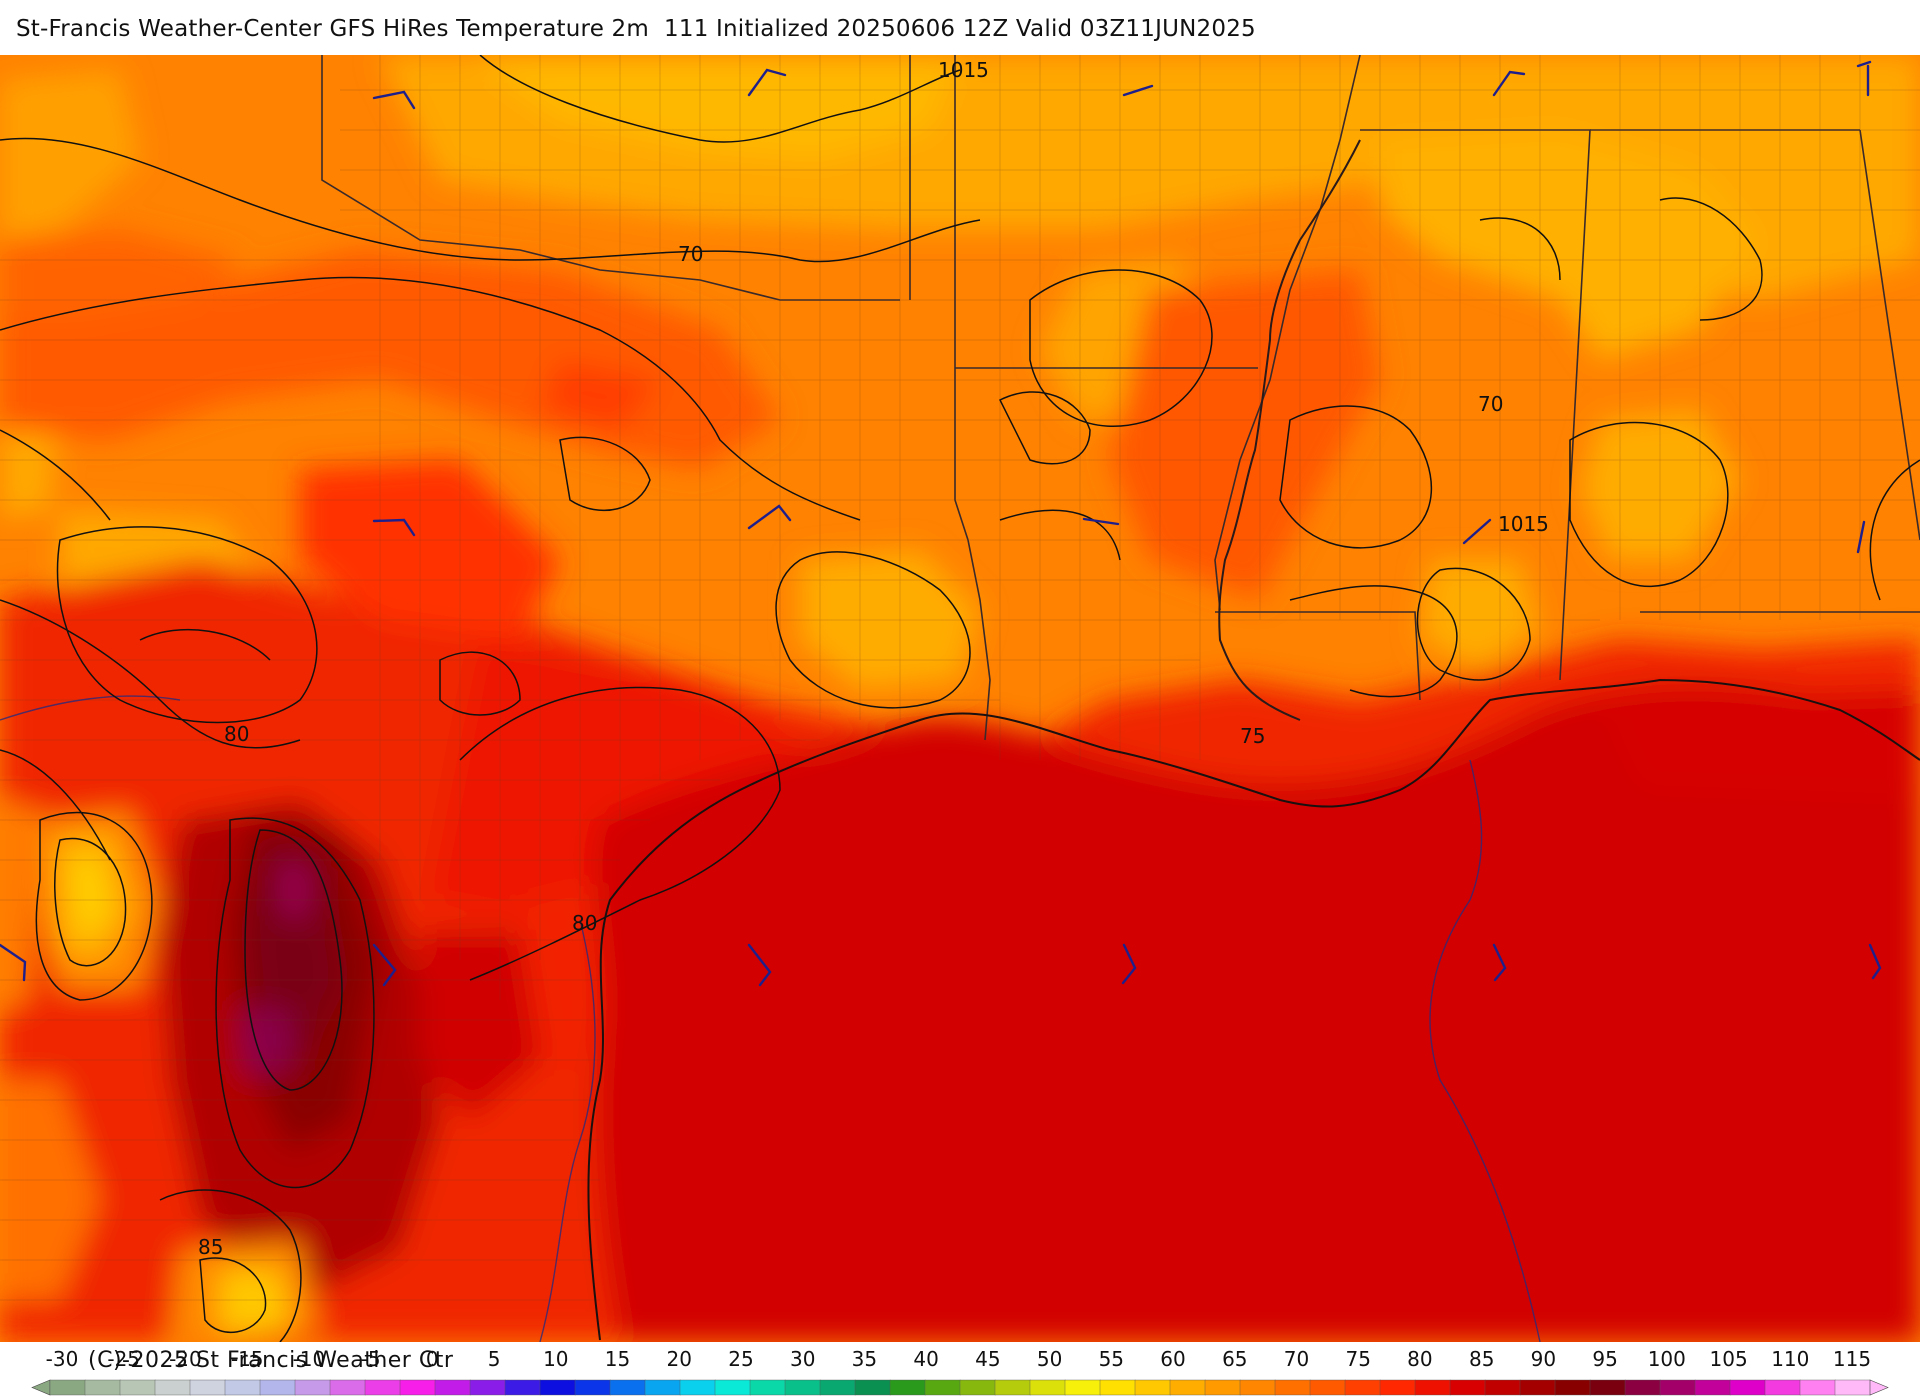 The height and width of the screenshot is (1400, 1920). Describe the element at coordinates (1234, 1359) in the screenshot. I see `colorbar-tick-label: 65` at that location.